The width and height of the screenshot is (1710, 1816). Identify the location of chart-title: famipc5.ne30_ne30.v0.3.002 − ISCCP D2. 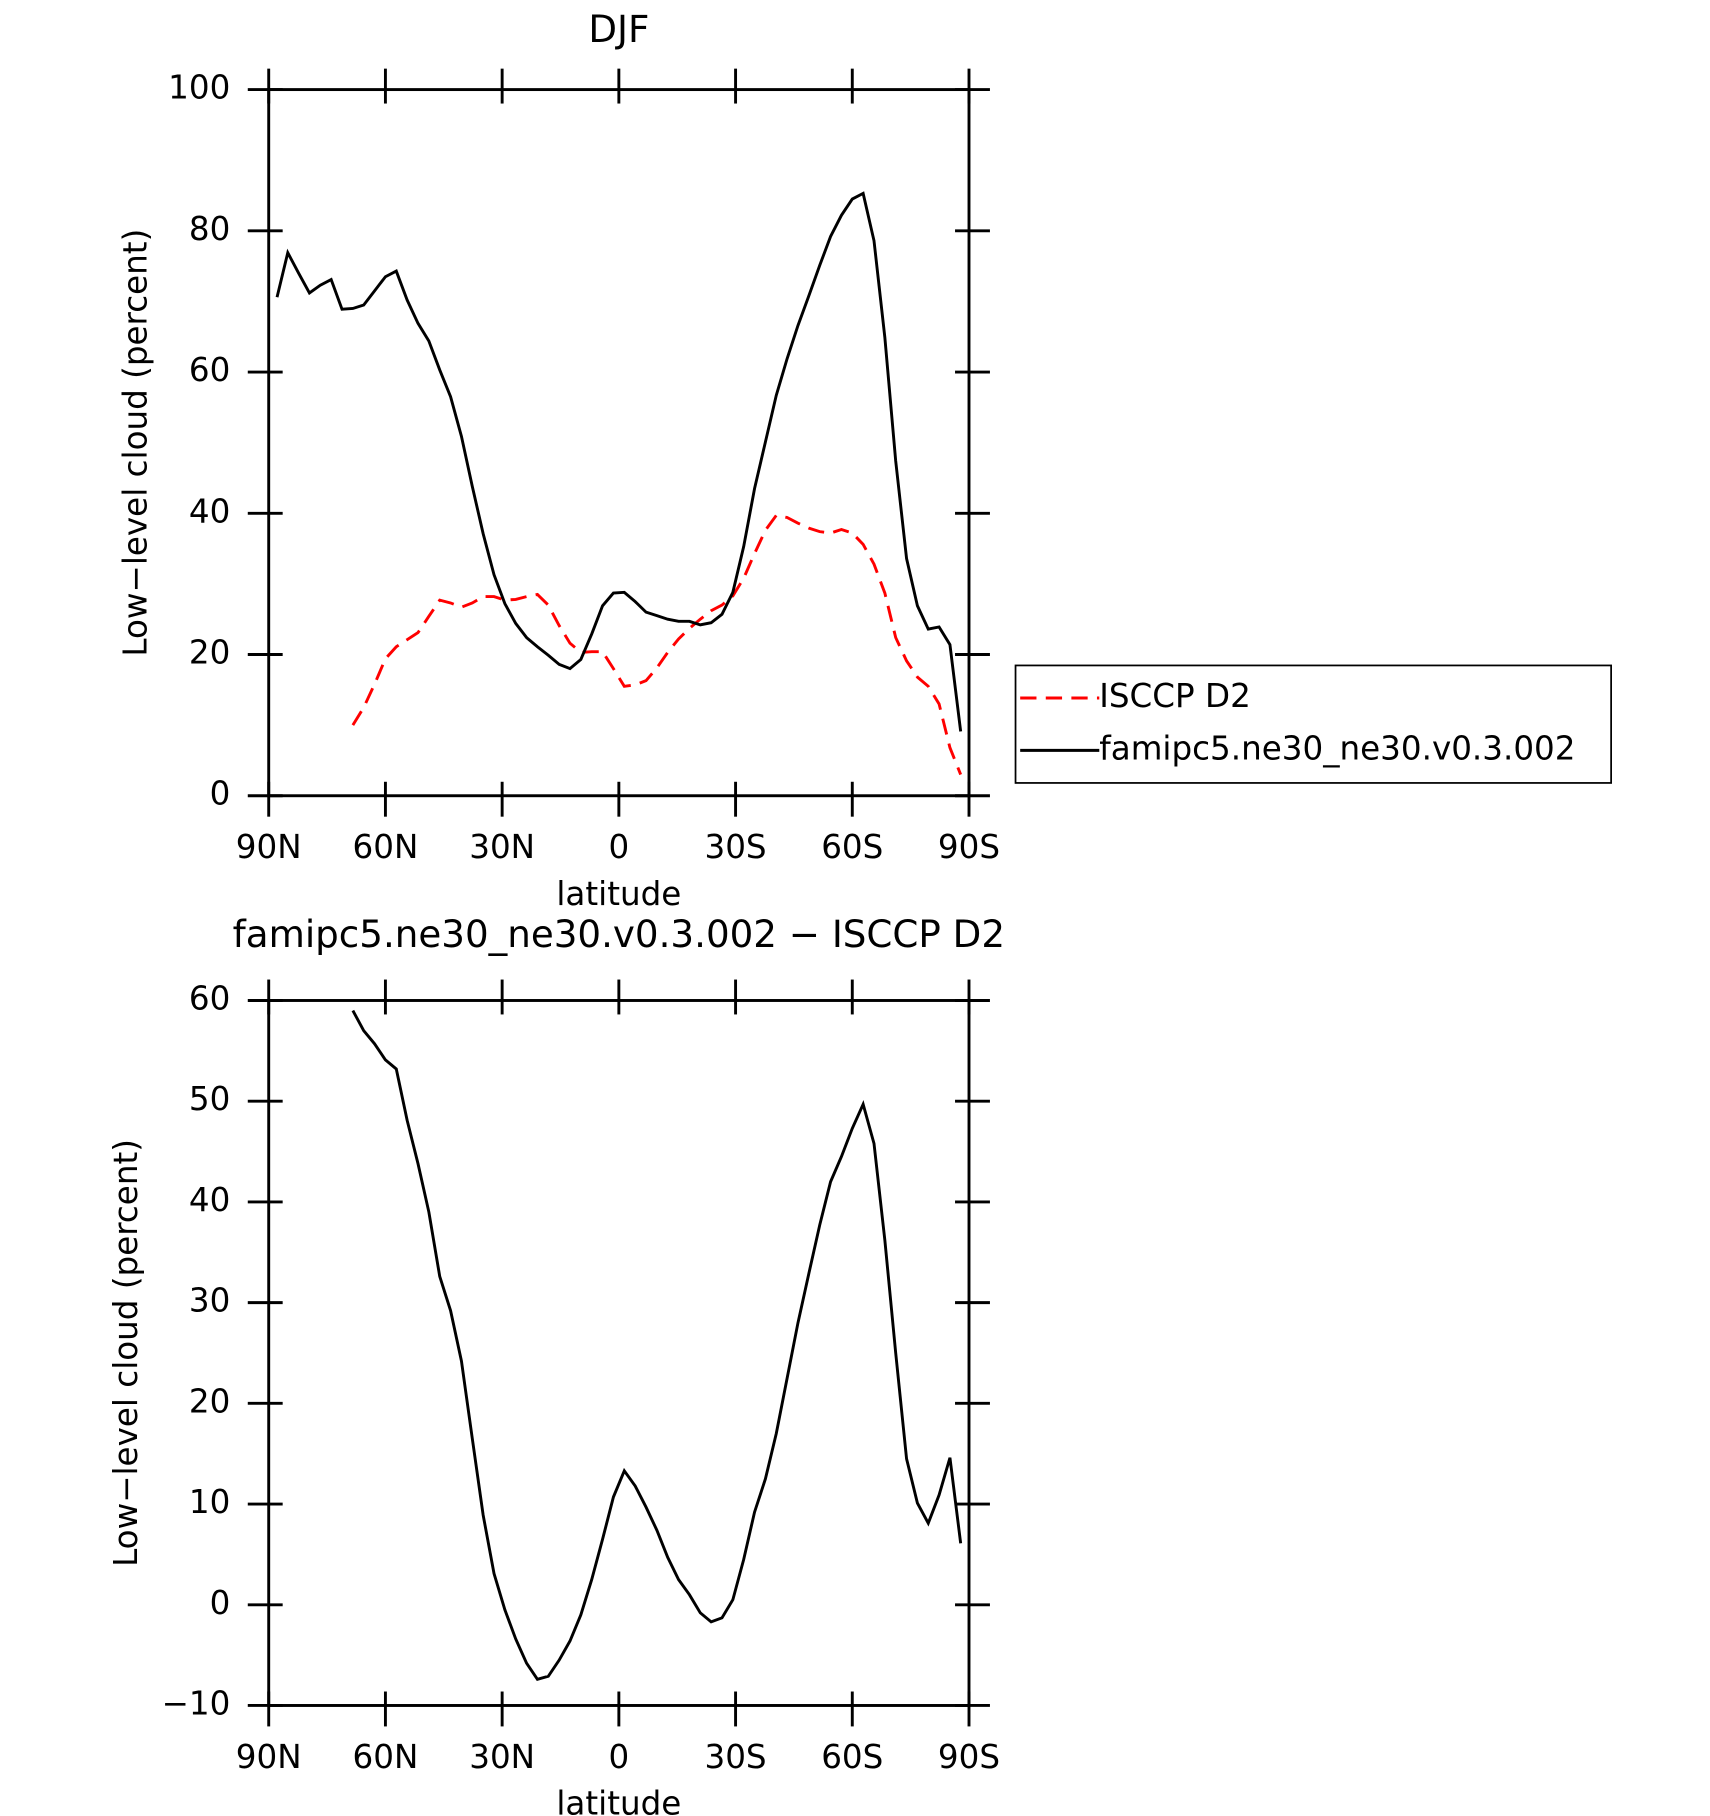
(619, 934).